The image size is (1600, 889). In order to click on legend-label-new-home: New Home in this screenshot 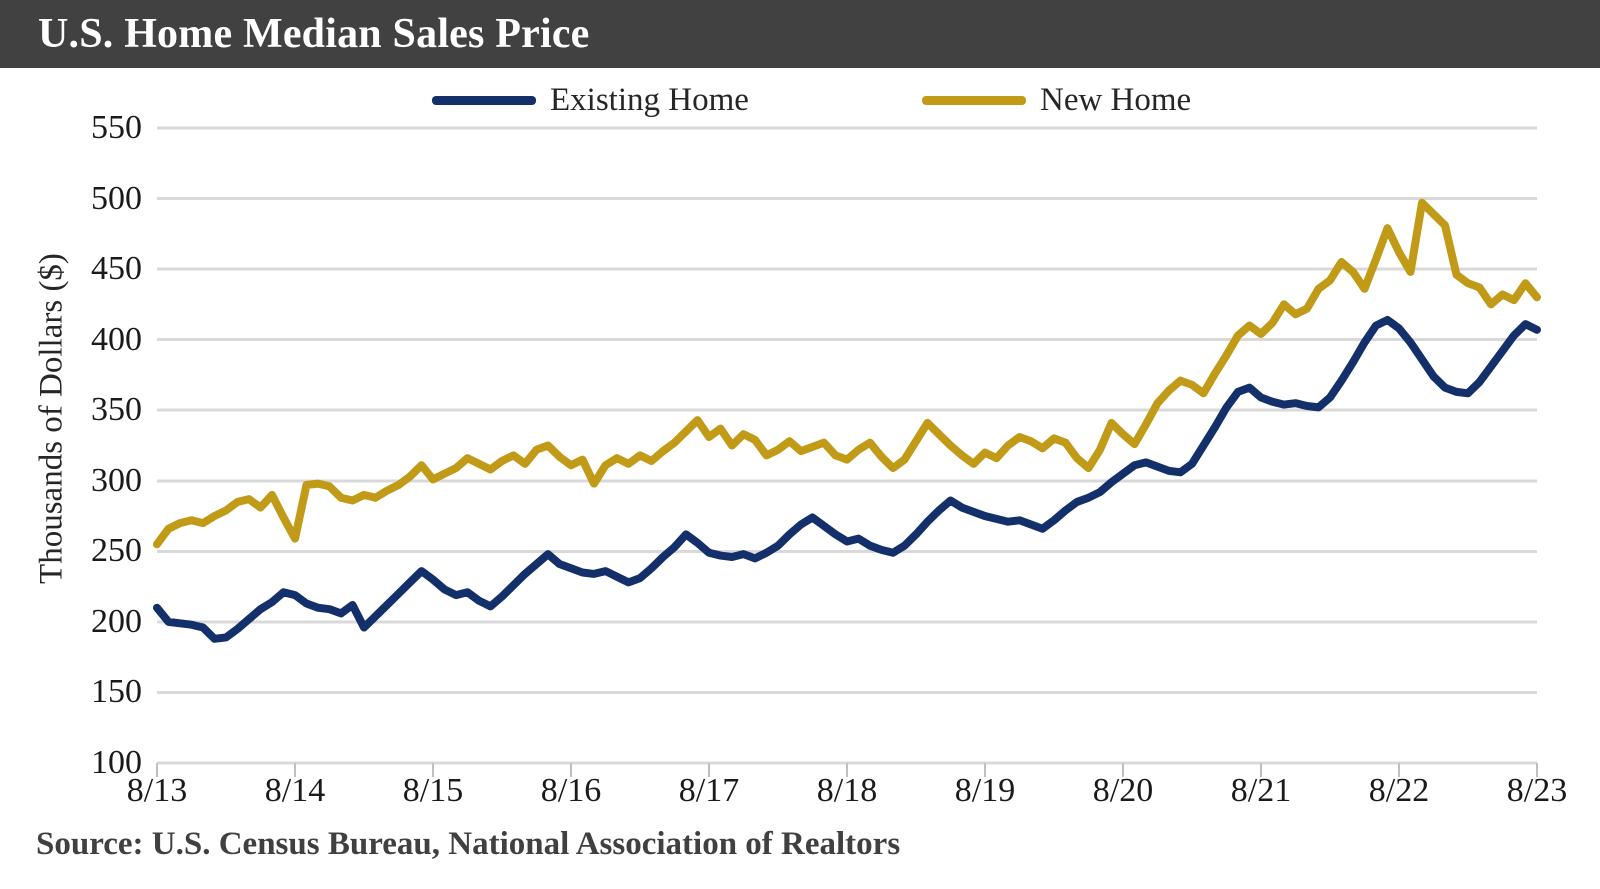, I will do `click(1116, 100)`.